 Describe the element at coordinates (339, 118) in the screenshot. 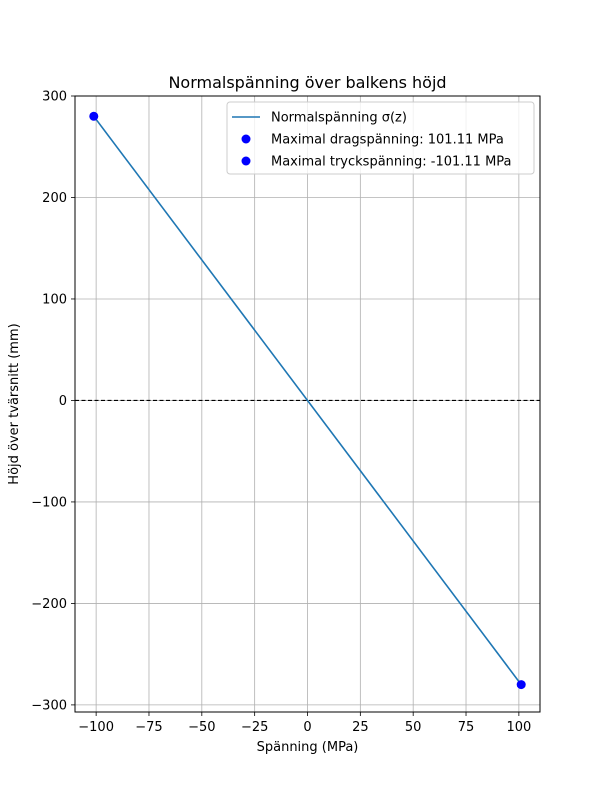

I see `legend-label: Normalspänning σ(z)` at that location.